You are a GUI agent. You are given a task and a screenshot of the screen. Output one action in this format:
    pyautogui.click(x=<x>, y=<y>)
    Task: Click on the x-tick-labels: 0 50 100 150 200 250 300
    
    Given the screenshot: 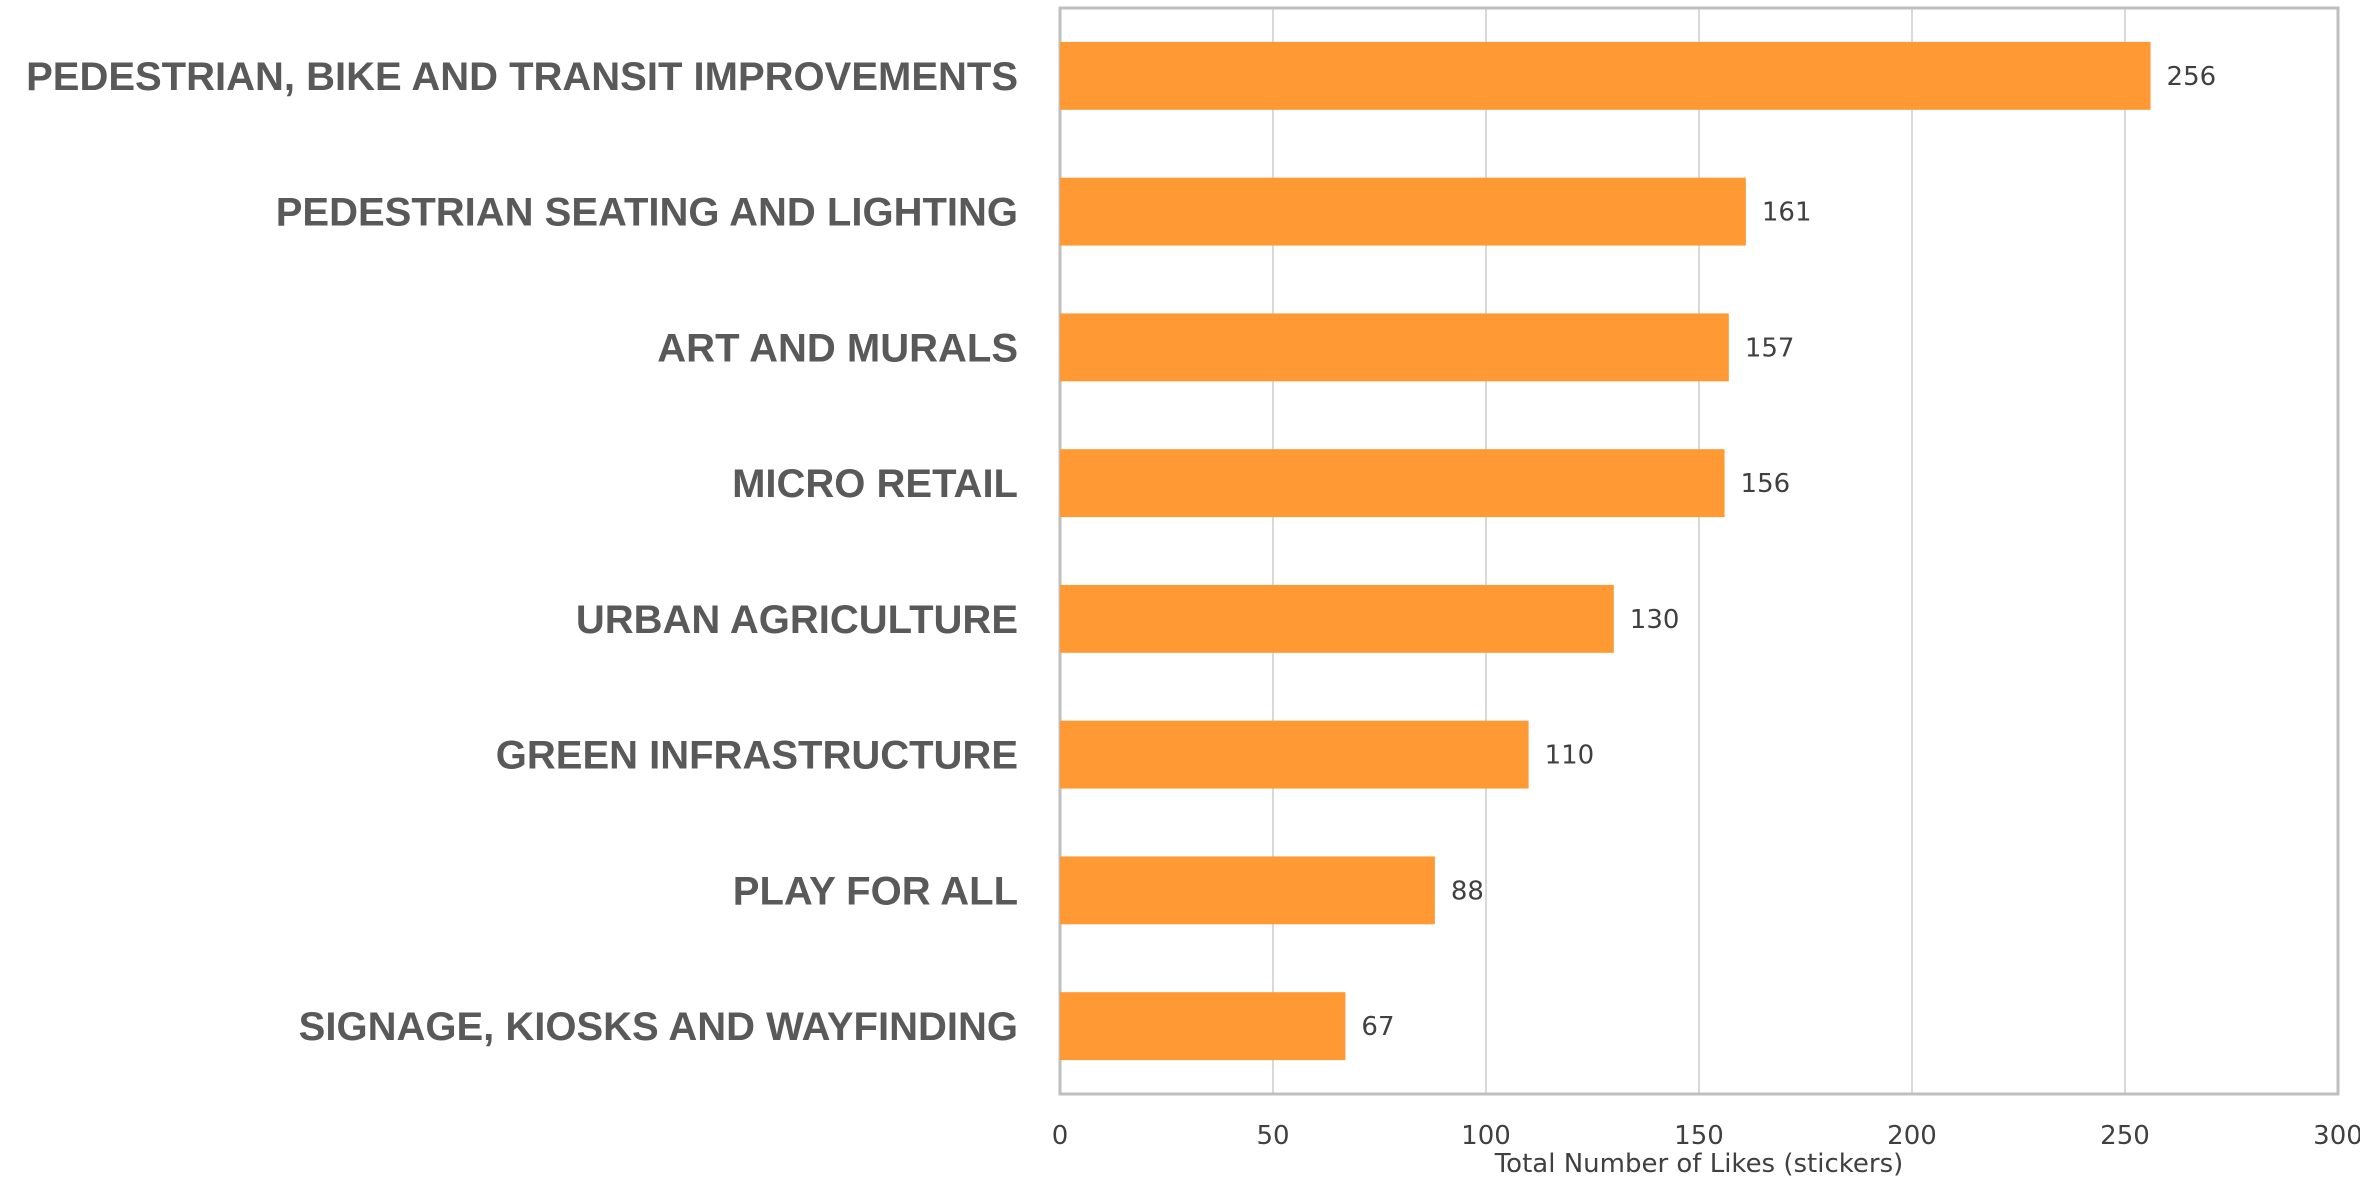 What is the action you would take?
    pyautogui.click(x=1706, y=1136)
    